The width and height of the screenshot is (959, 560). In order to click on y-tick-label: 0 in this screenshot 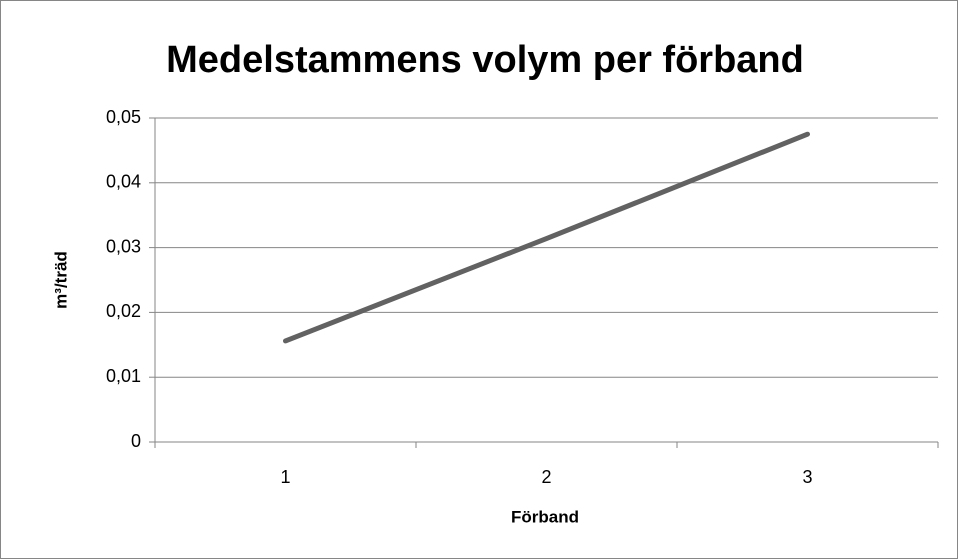, I will do `click(136, 441)`.